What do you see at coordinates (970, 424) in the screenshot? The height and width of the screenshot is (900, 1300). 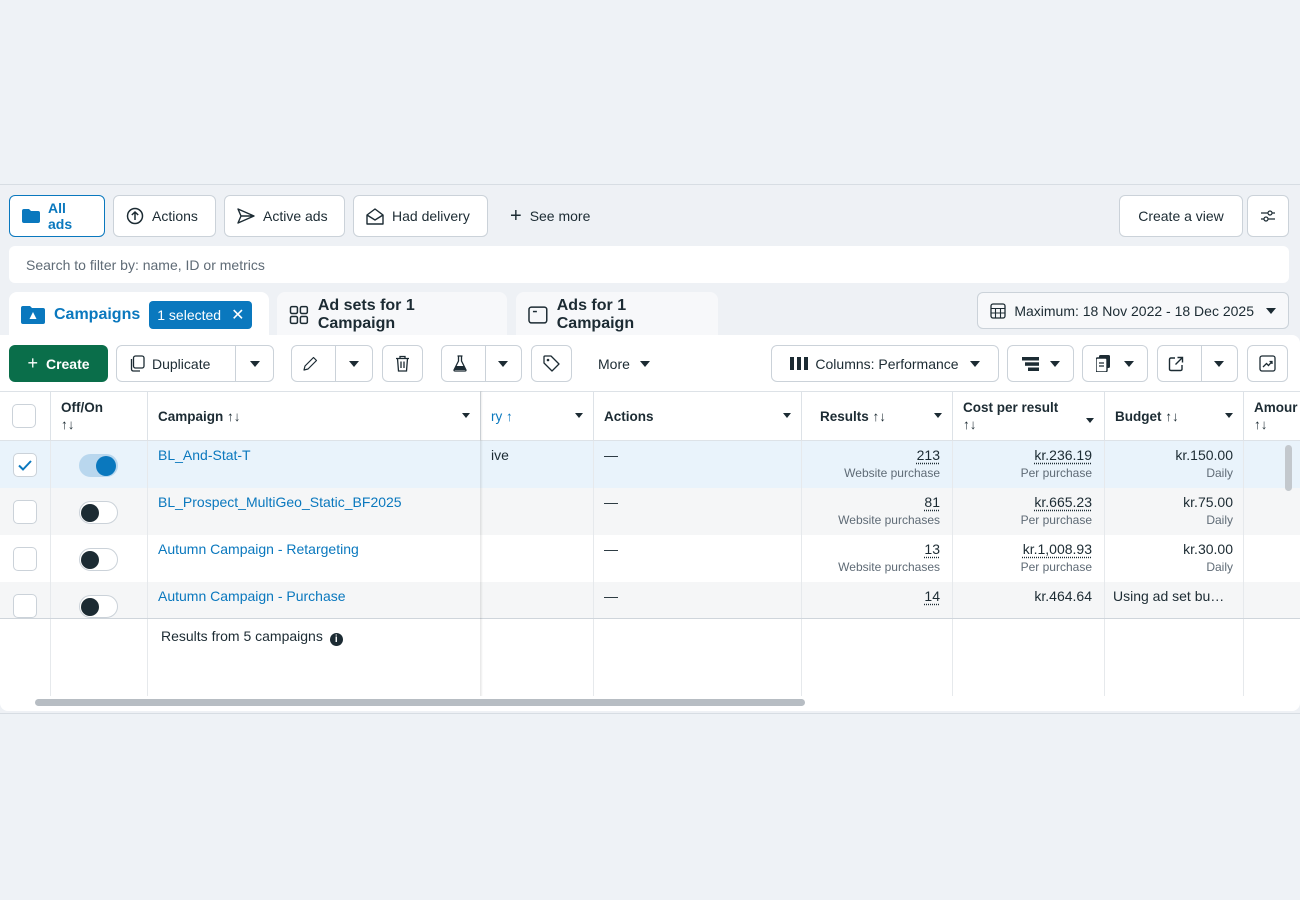 I see `sort-icon: ↑↓` at bounding box center [970, 424].